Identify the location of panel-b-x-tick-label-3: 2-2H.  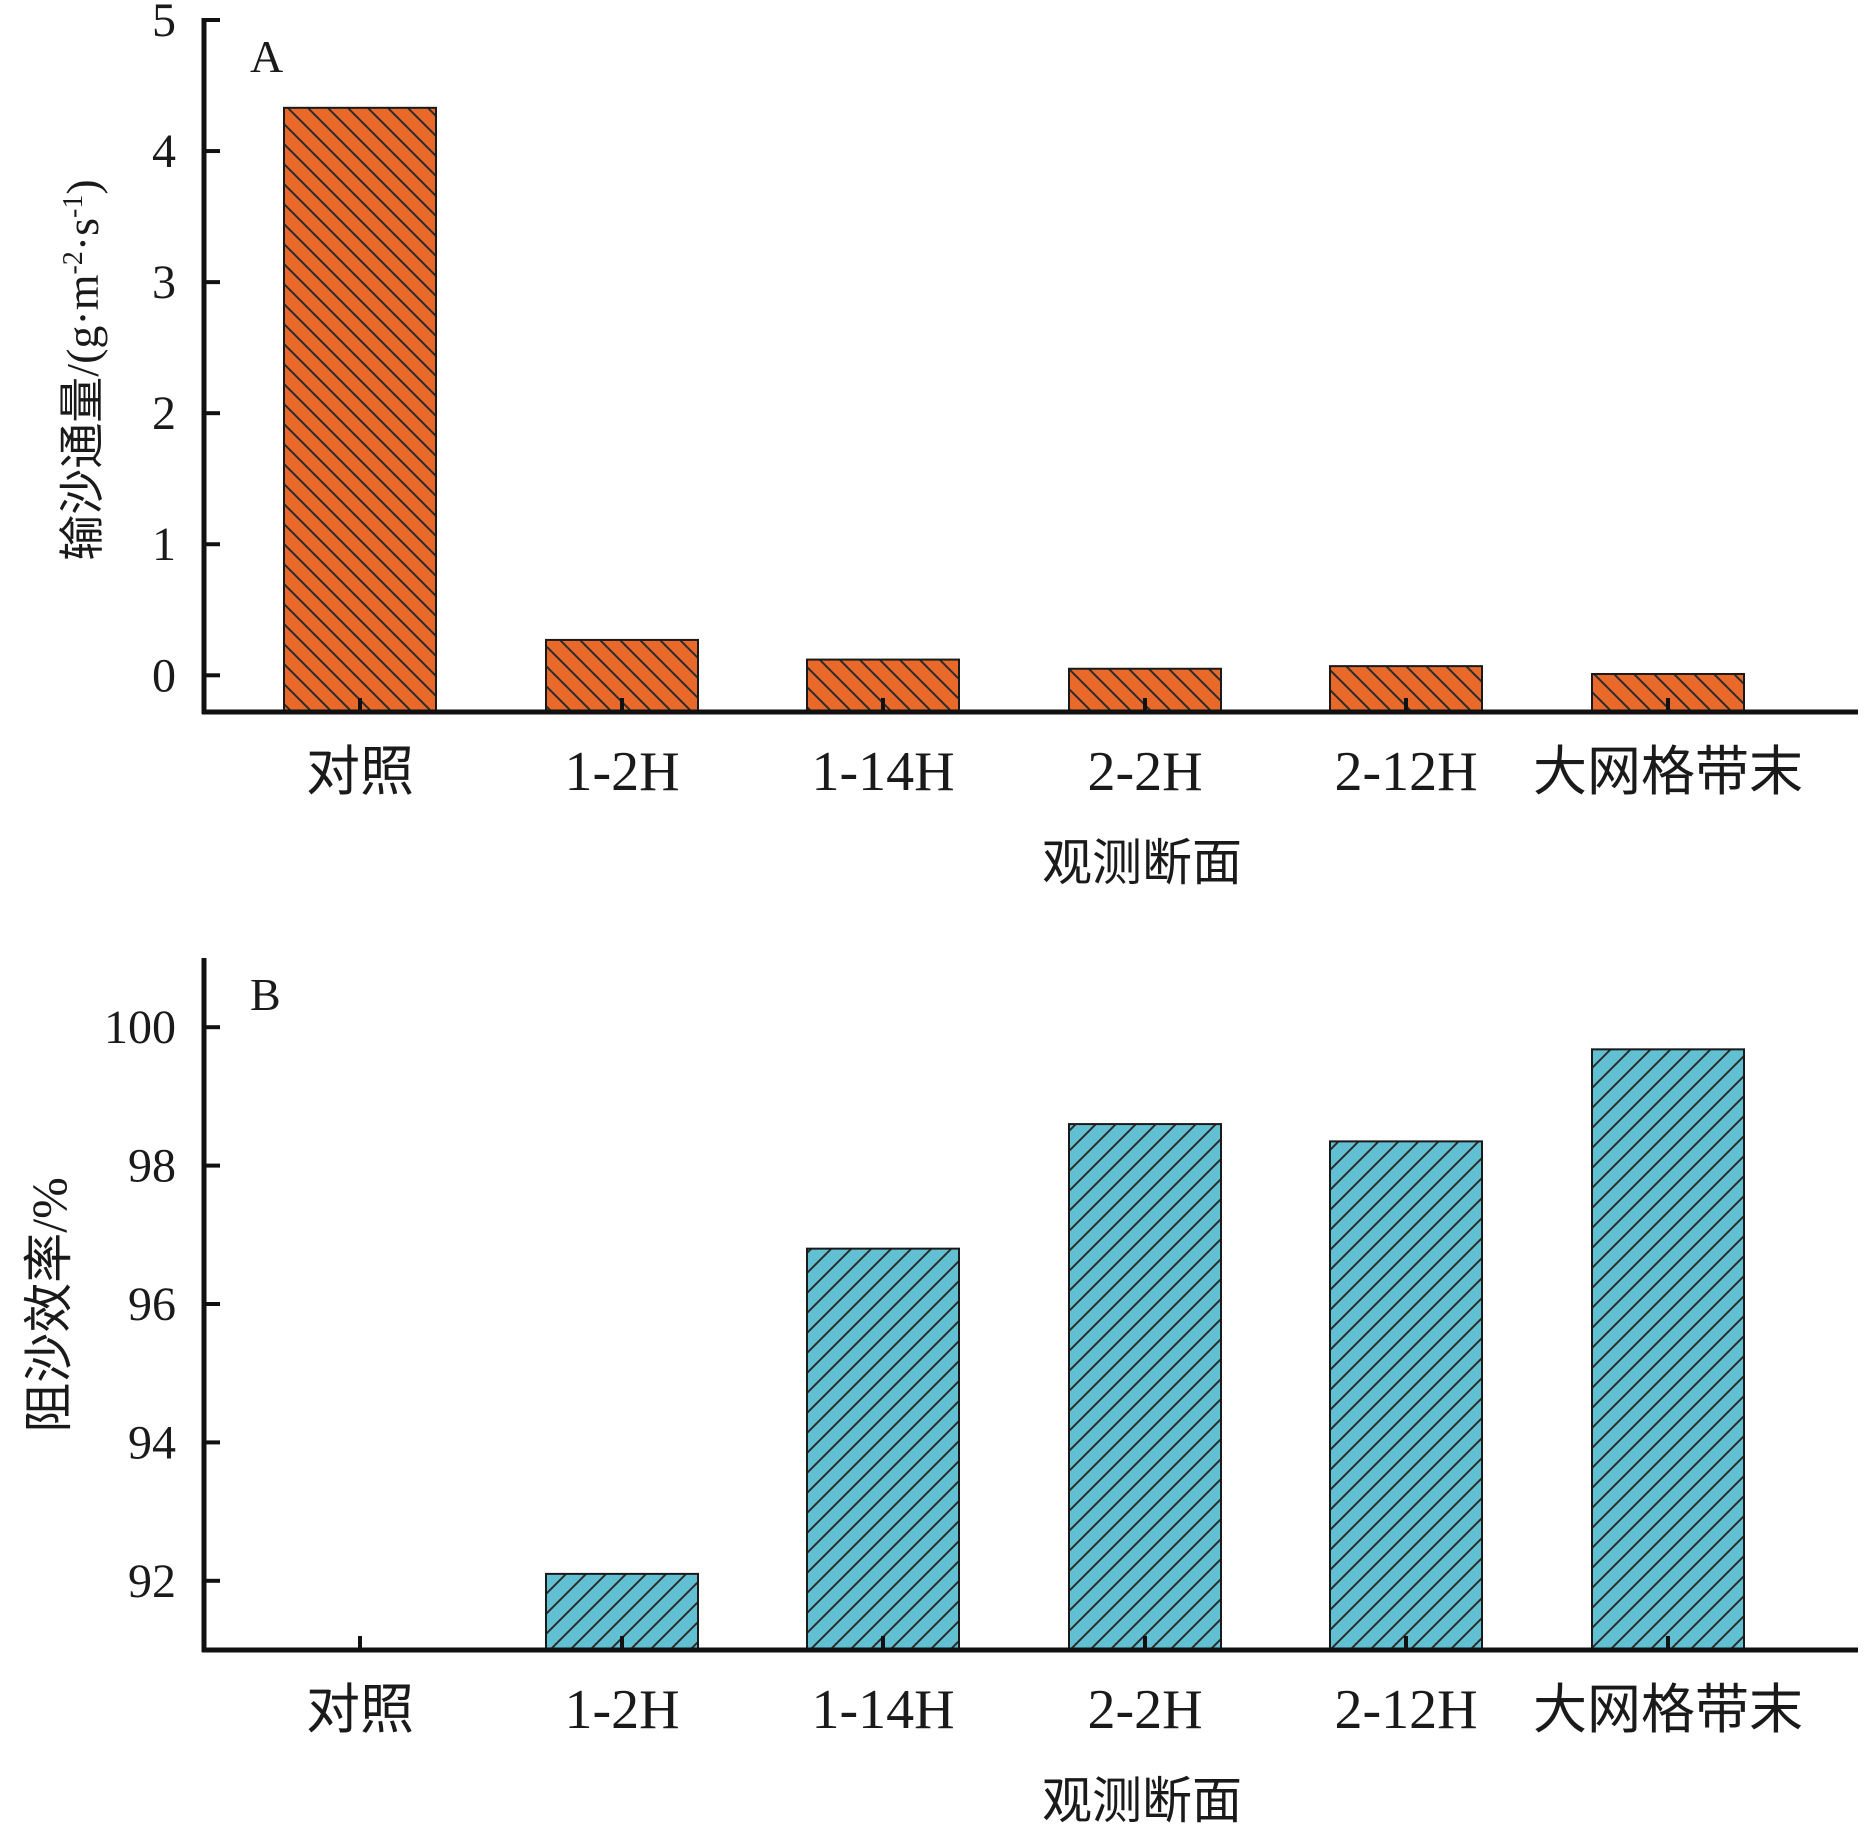
(1144, 1710).